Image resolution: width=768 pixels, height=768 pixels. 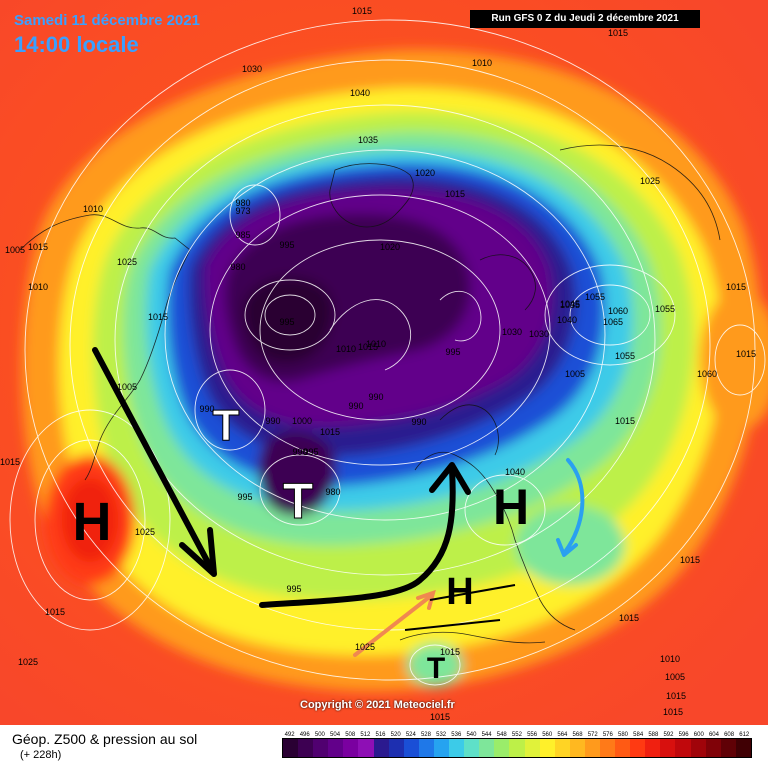 What do you see at coordinates (607, 735) in the screenshot?
I see `legend-tick-label: 576` at bounding box center [607, 735].